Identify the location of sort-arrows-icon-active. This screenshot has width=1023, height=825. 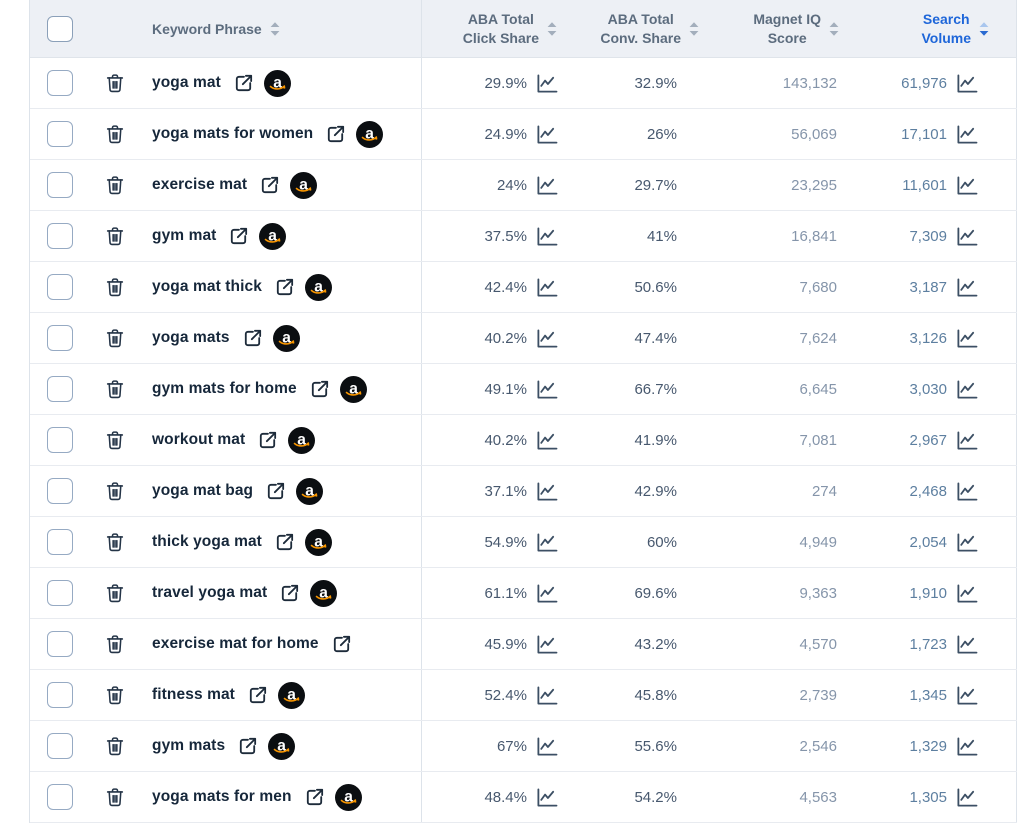
(984, 29).